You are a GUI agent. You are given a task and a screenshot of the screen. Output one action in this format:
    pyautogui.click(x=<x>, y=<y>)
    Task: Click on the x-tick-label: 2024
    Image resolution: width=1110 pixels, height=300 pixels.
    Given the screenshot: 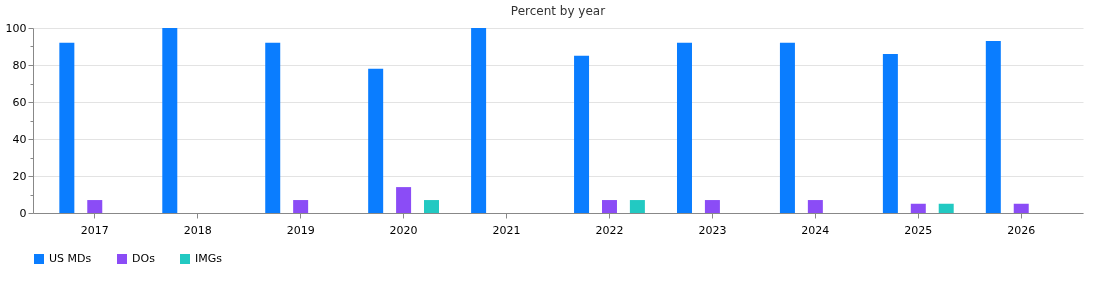 What is the action you would take?
    pyautogui.click(x=815, y=230)
    